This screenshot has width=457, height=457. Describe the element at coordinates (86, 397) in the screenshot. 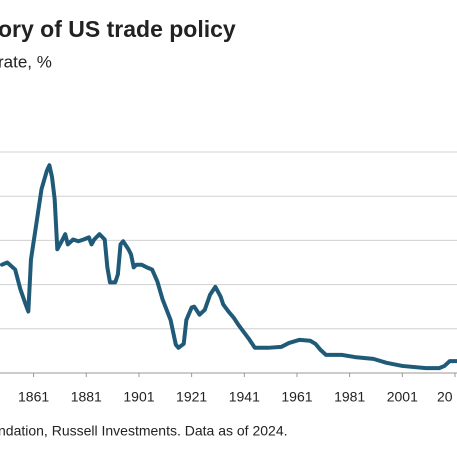

I see `x-tick-label: 1881` at that location.